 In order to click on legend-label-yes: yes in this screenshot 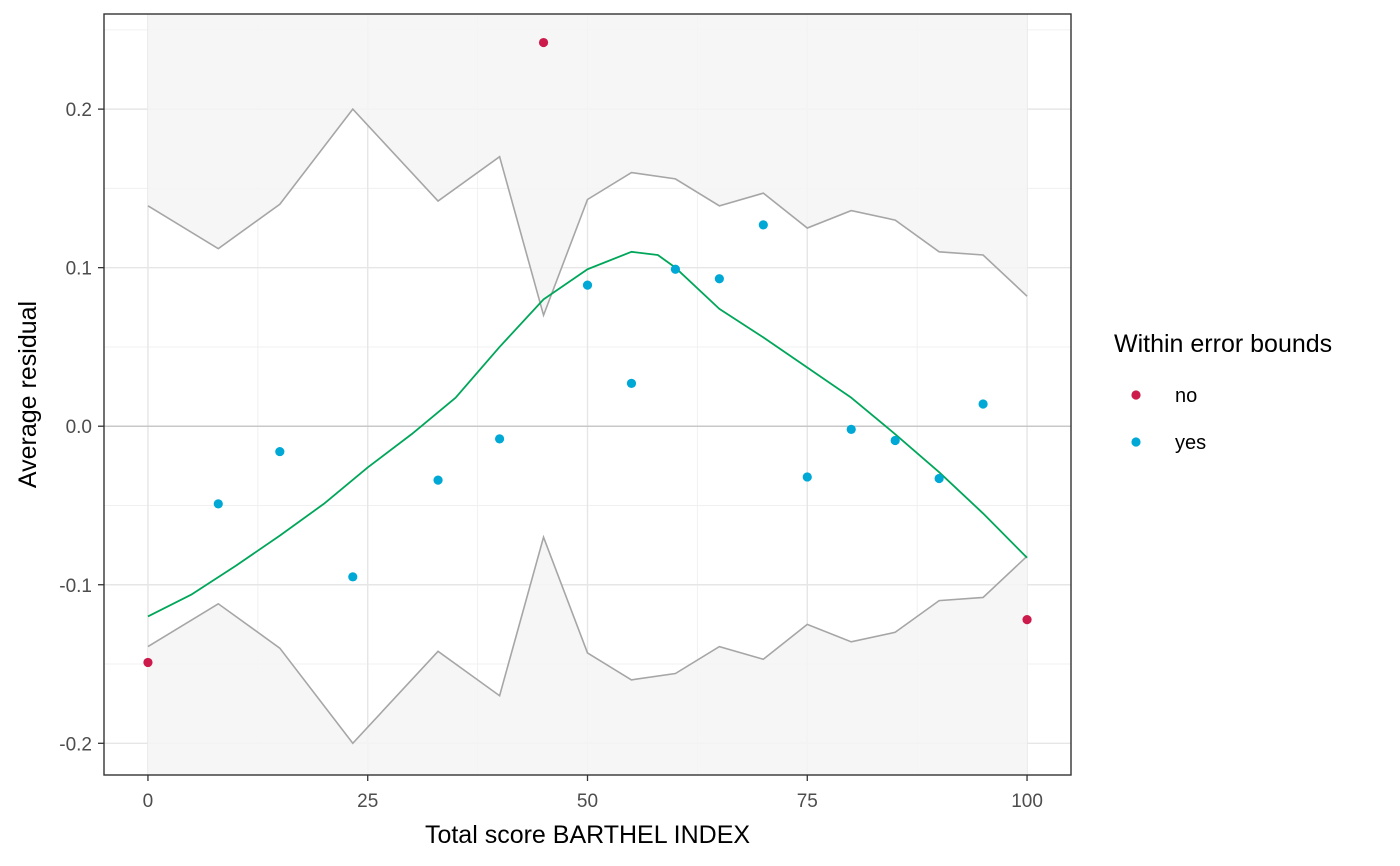, I will do `click(1190, 443)`.